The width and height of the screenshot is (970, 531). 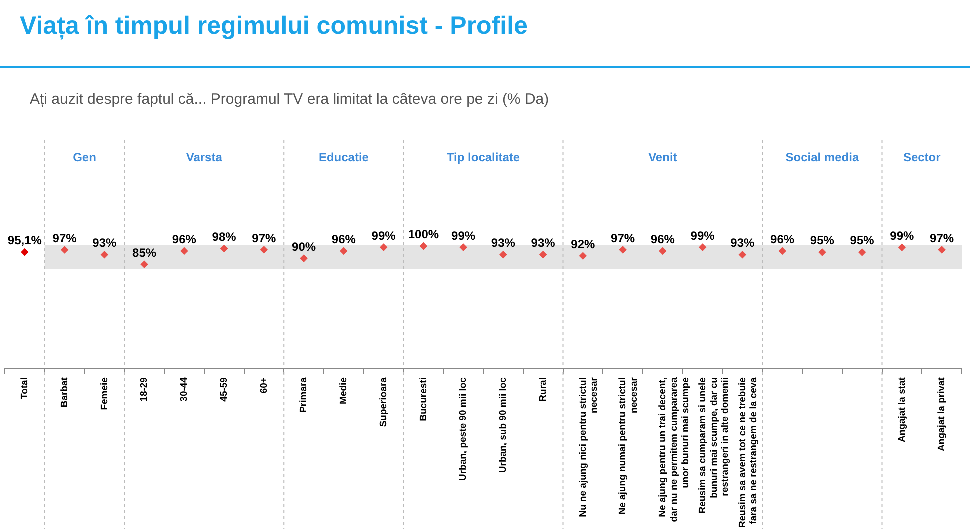 I want to click on x-tick-label: Femeie, so click(x=104, y=394).